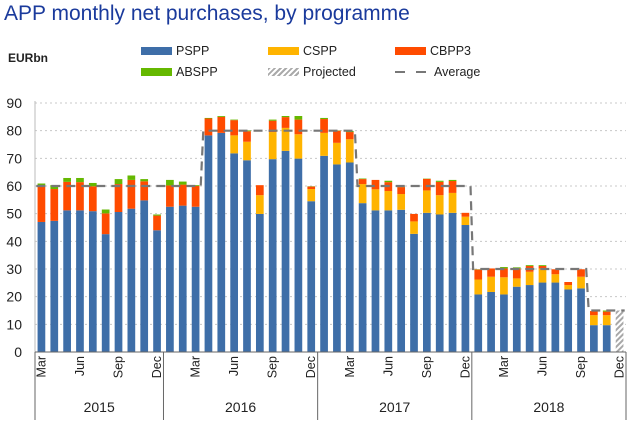  Describe the element at coordinates (410, 51) in the screenshot. I see `legend-swatch-cbpp3` at that location.